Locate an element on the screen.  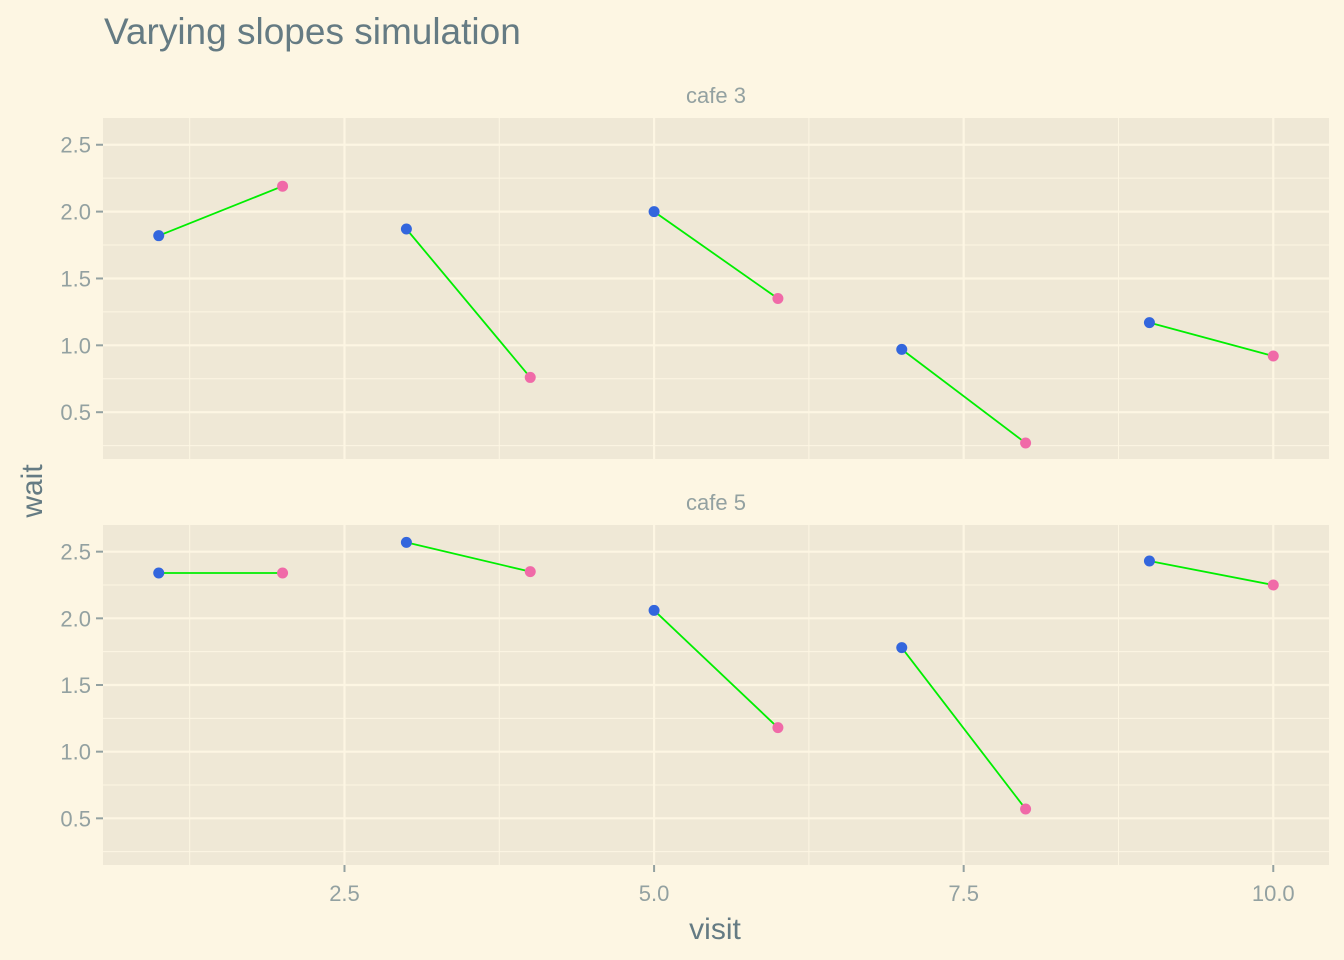
panel-strip-label: cafe 5 is located at coordinates (716, 502).